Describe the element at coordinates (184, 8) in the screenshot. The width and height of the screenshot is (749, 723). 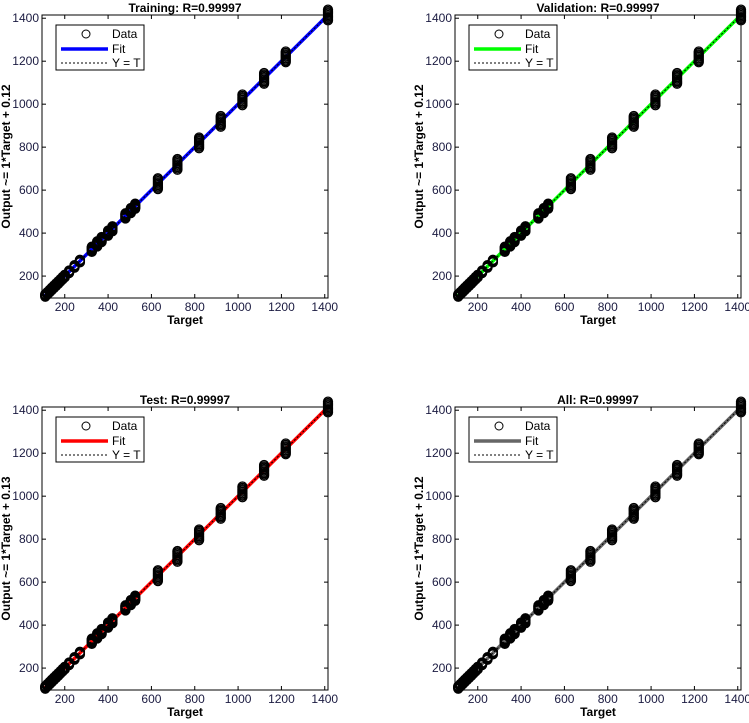
I see `chart-title: Training: R=0.99997` at that location.